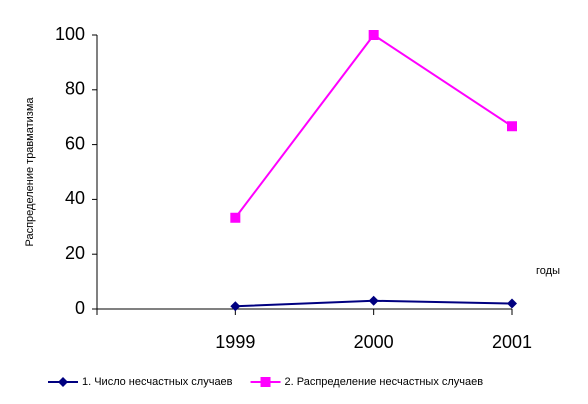  Describe the element at coordinates (75, 89) in the screenshot. I see `y-tick-label: 80` at that location.